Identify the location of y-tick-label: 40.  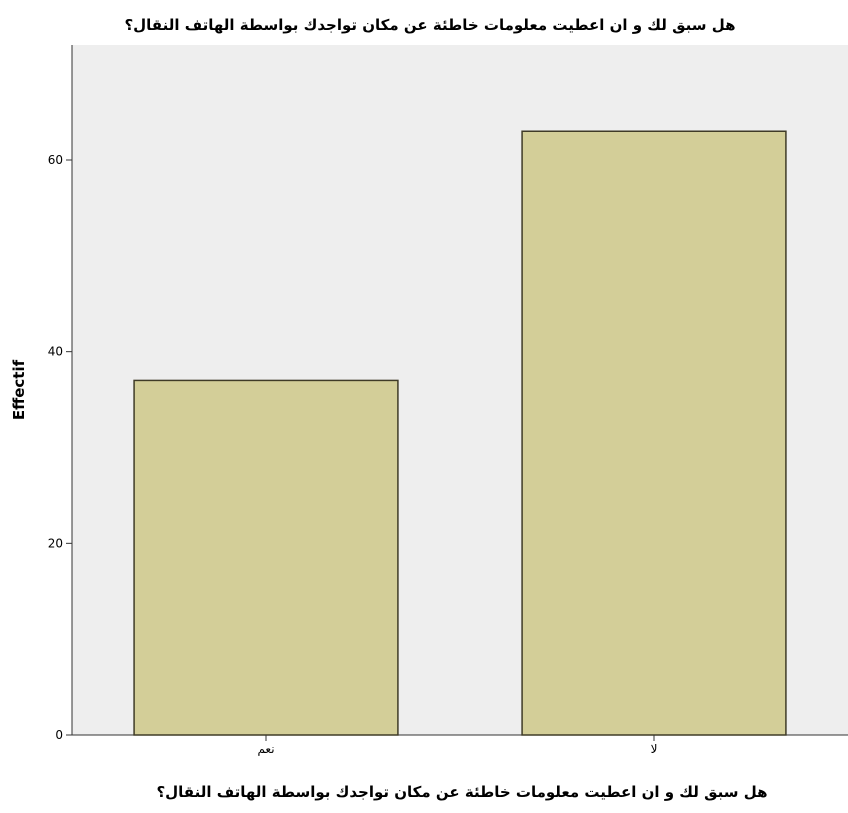
(55, 352).